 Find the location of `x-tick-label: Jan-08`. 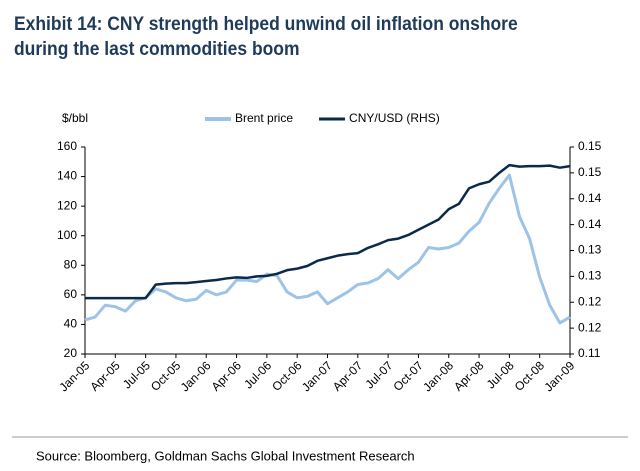

x-tick-label: Jan-08 is located at coordinates (438, 376).